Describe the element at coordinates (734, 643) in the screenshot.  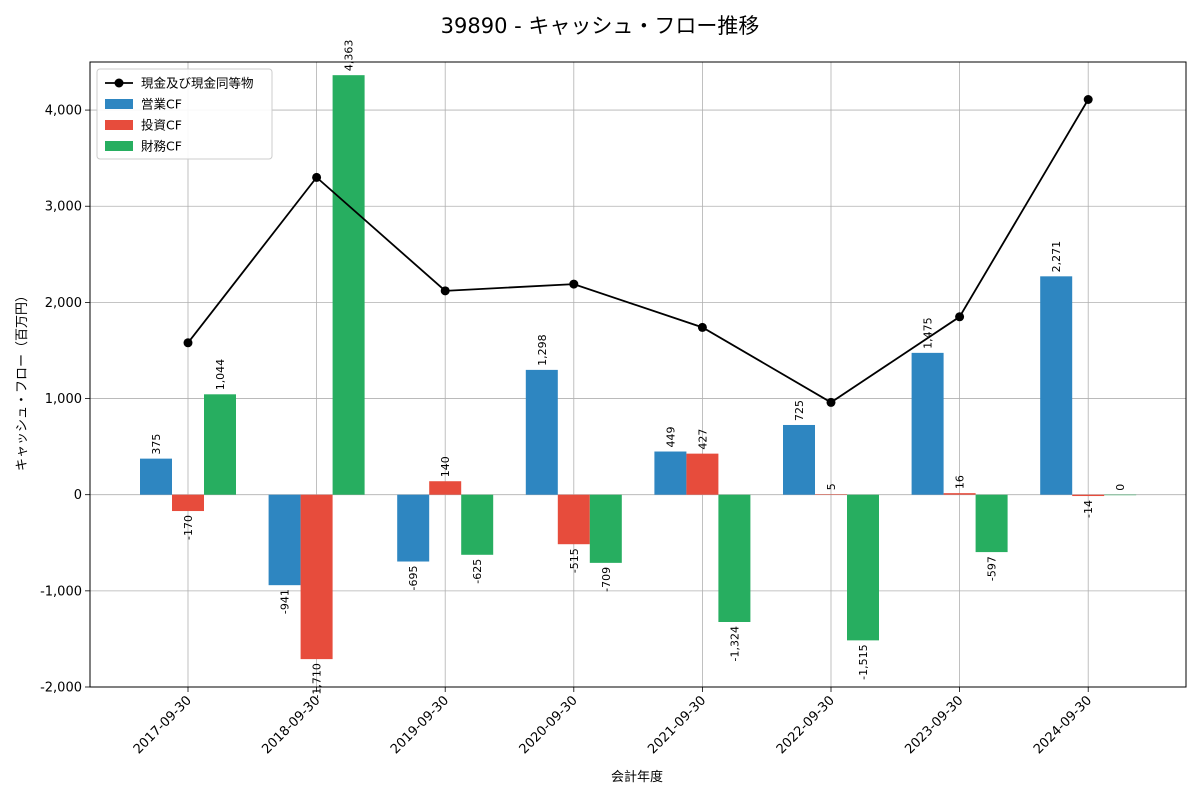
I see `bar-value-label: -1,324` at that location.